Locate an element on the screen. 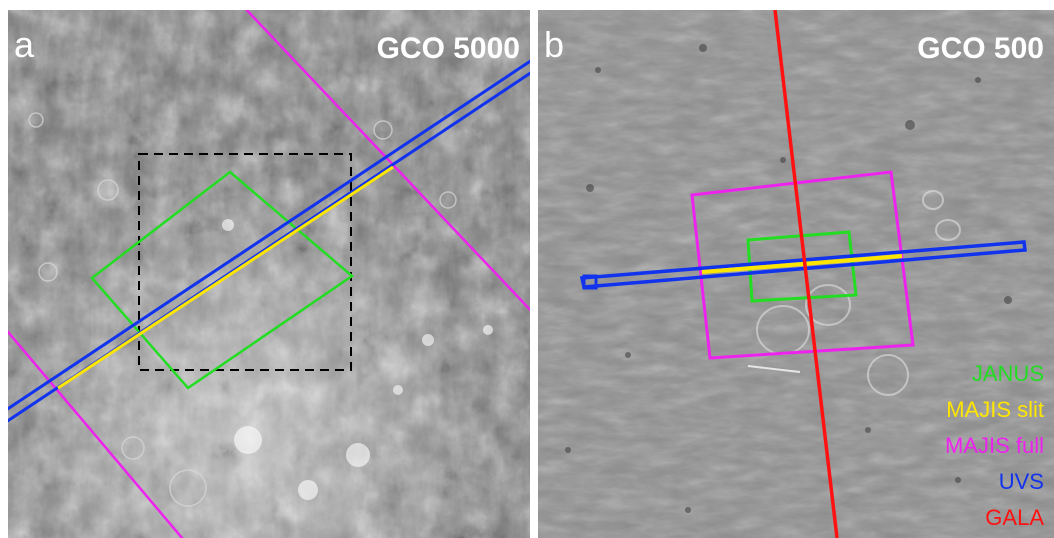 This screenshot has width=1054, height=538. gala-track is located at coordinates (806, 274).